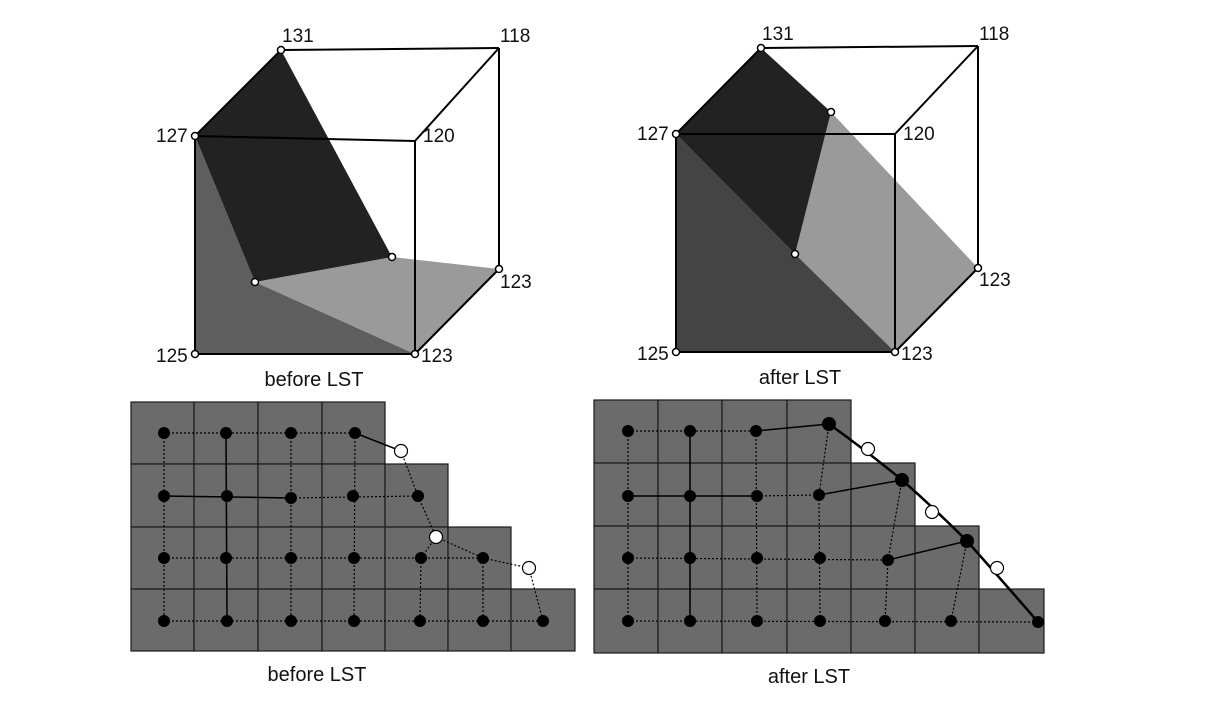  Describe the element at coordinates (314, 380) in the screenshot. I see `caption-top-left: before LST` at that location.